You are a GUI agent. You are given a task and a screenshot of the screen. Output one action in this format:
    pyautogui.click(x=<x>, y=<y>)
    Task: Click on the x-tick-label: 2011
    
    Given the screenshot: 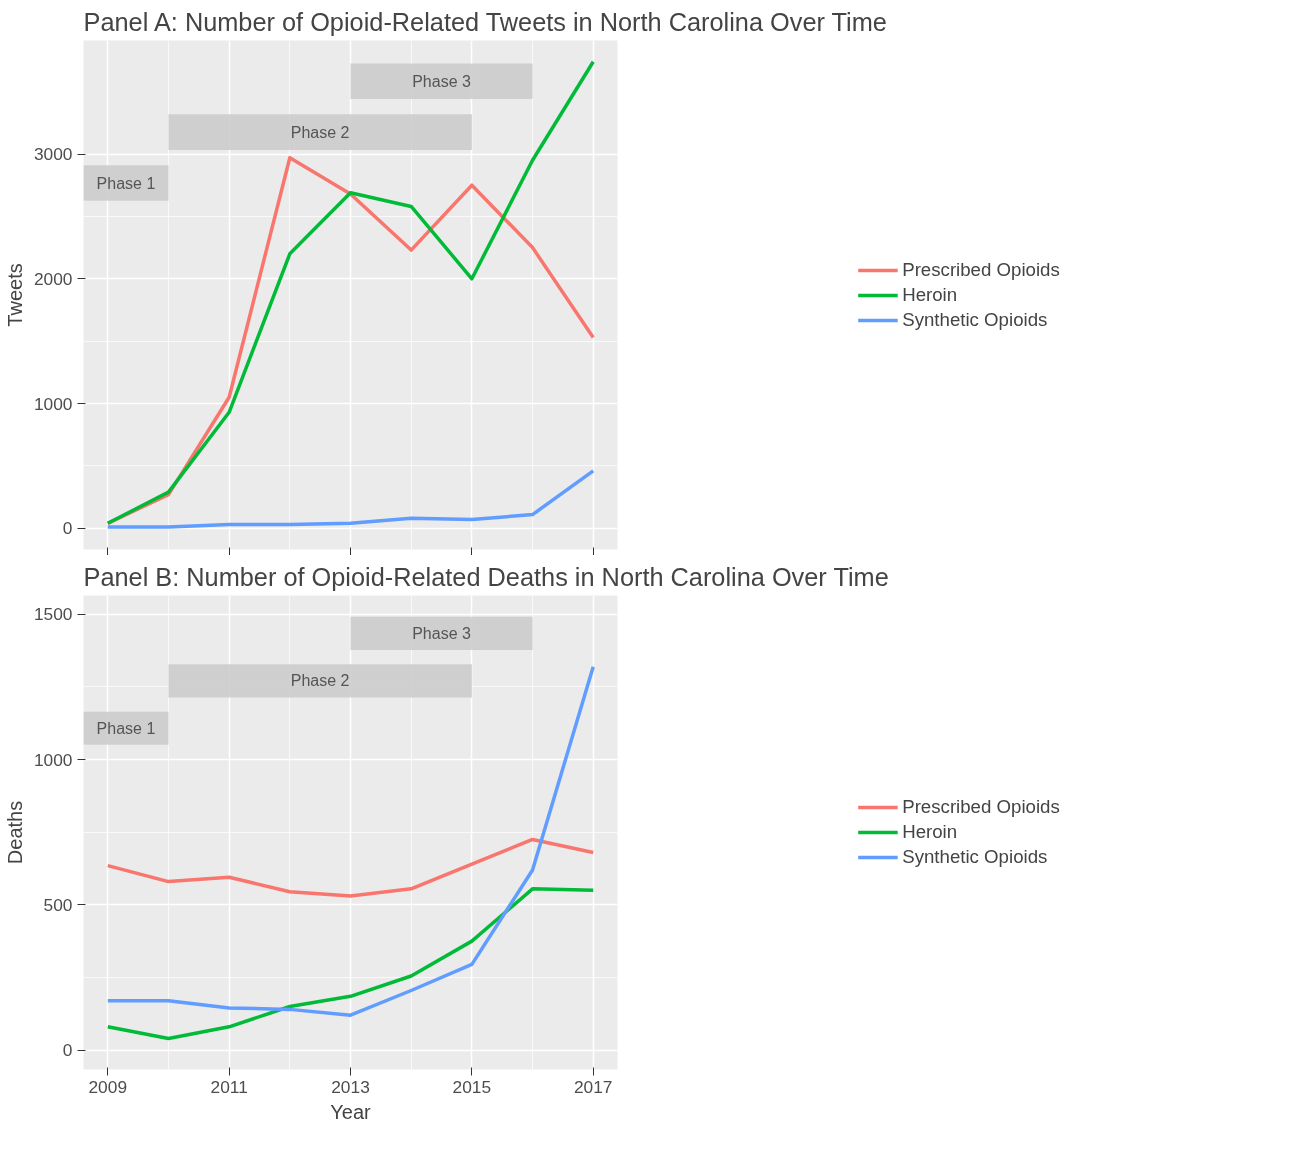 What is the action you would take?
    pyautogui.click(x=229, y=1086)
    